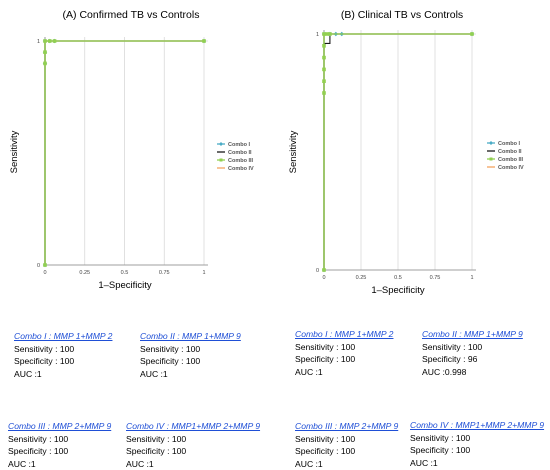 Image resolution: width=550 pixels, height=470 pixels. I want to click on chart-b-y-tick-1: 1, so click(317, 35).